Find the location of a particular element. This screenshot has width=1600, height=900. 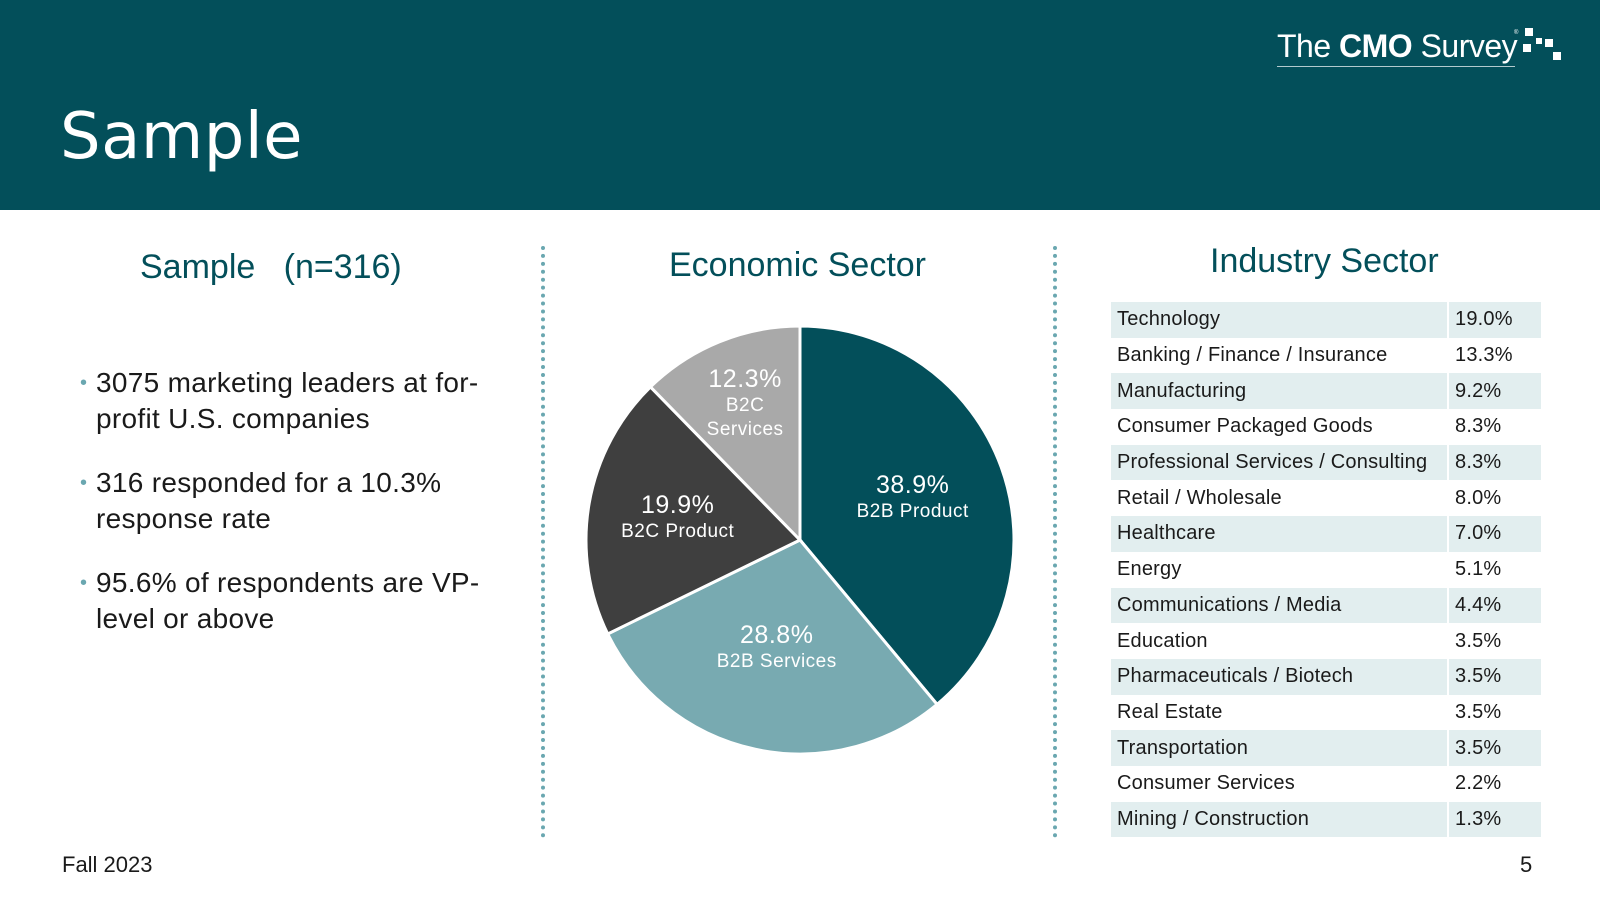

cmo-survey-logo: The CMO Survey ® is located at coordinates (1427, 47).